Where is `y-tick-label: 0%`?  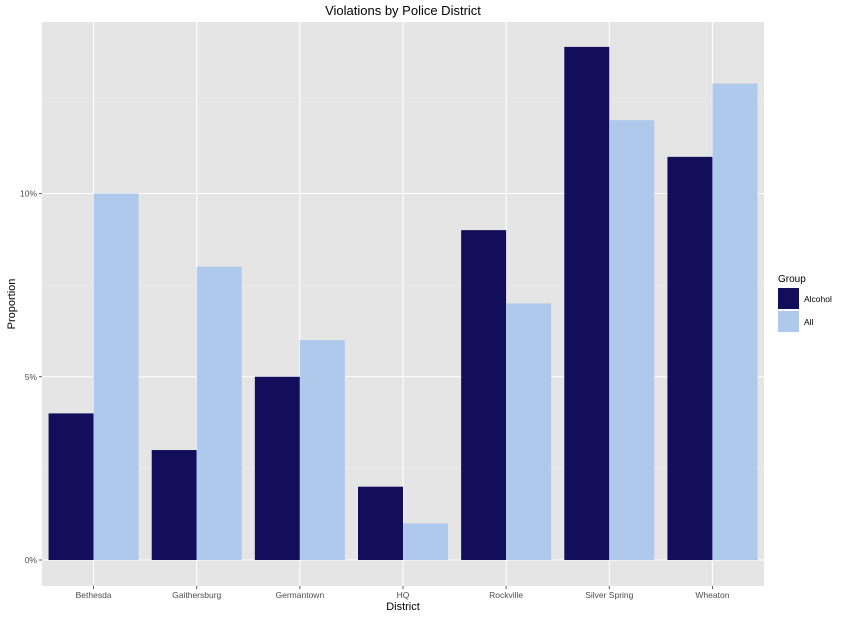
y-tick-label: 0% is located at coordinates (31, 560).